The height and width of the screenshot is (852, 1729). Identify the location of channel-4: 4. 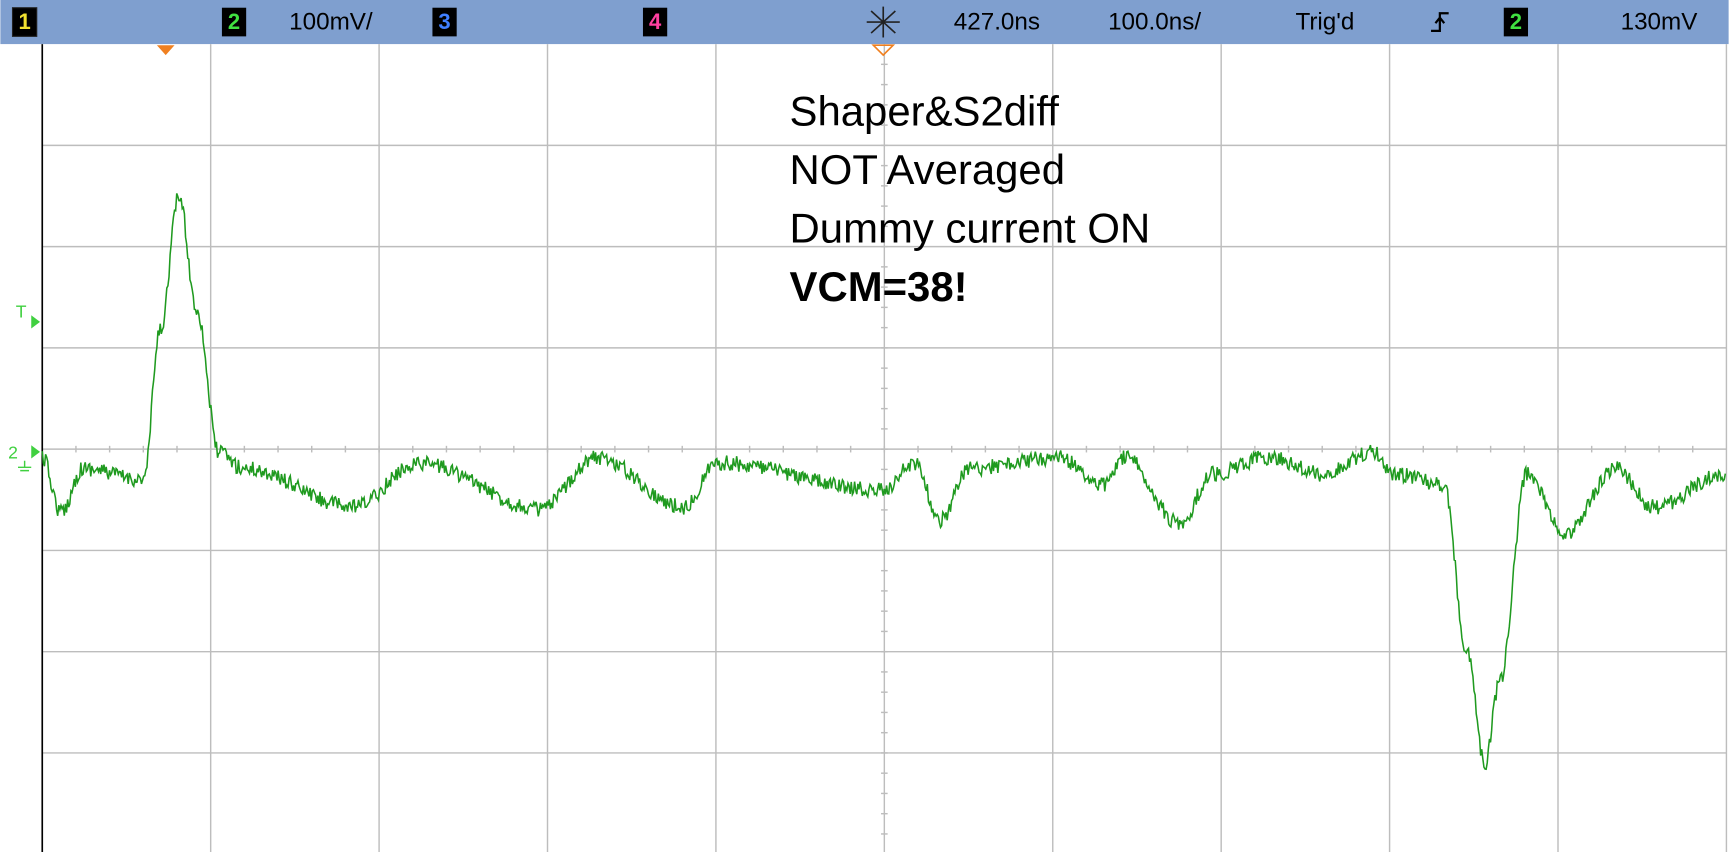
(655, 21).